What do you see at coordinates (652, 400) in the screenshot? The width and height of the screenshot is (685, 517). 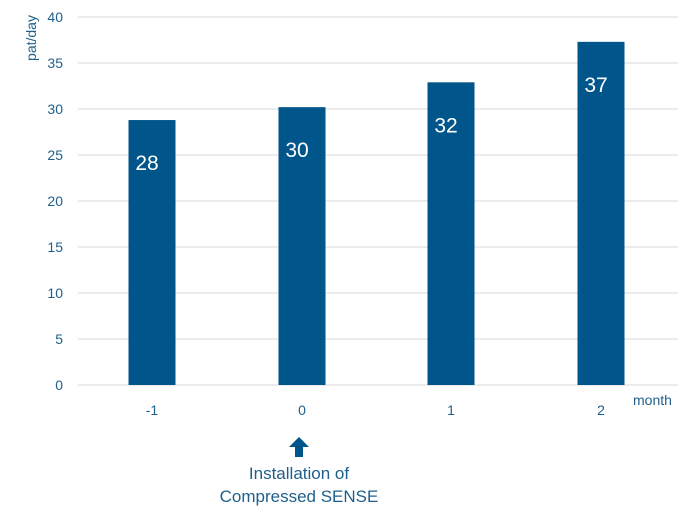 I see `x-axis-title: month` at bounding box center [652, 400].